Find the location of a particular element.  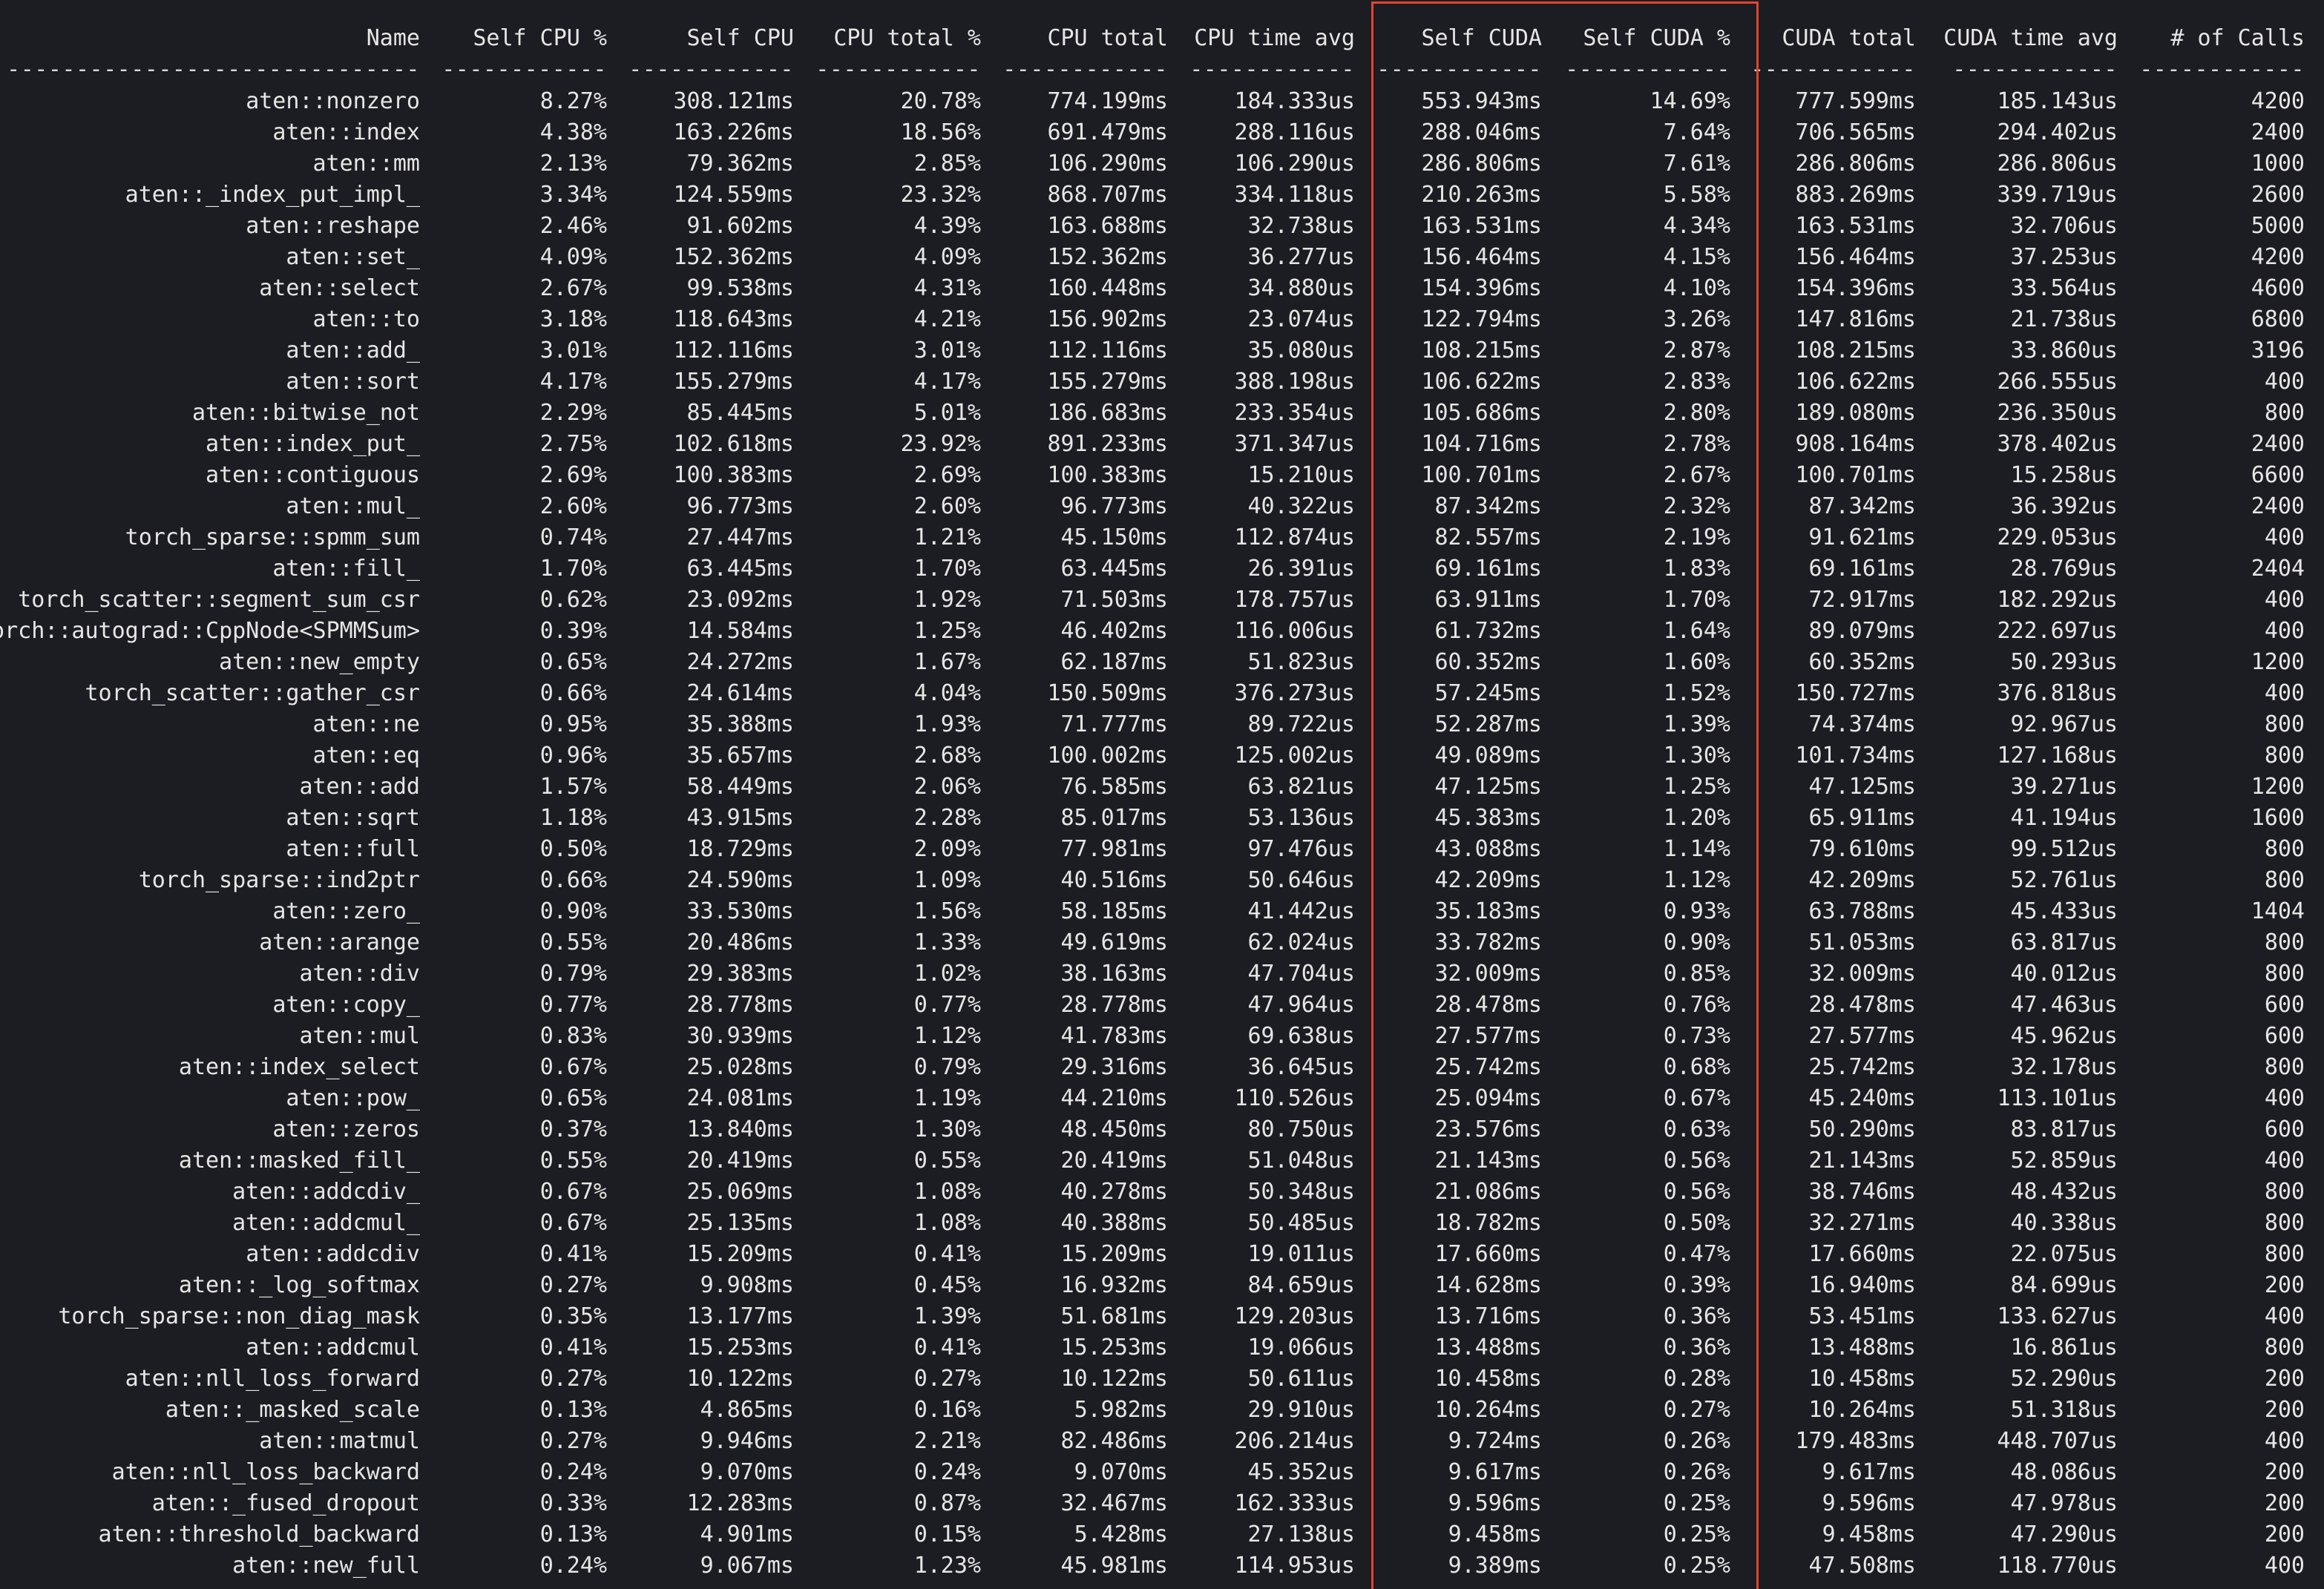

cell-self-cuda-pct: 0.68% is located at coordinates (1697, 1067).